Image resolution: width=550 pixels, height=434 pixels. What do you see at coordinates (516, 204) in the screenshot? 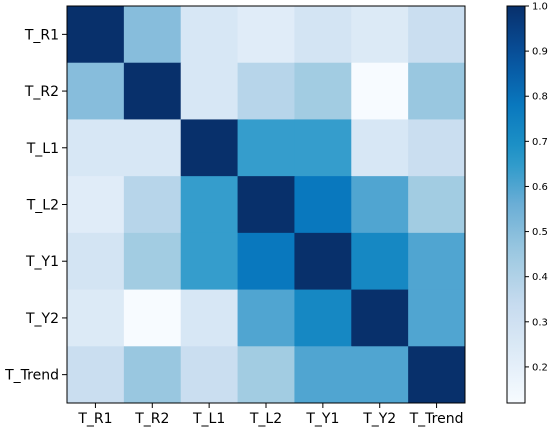
I see `colorbar` at bounding box center [516, 204].